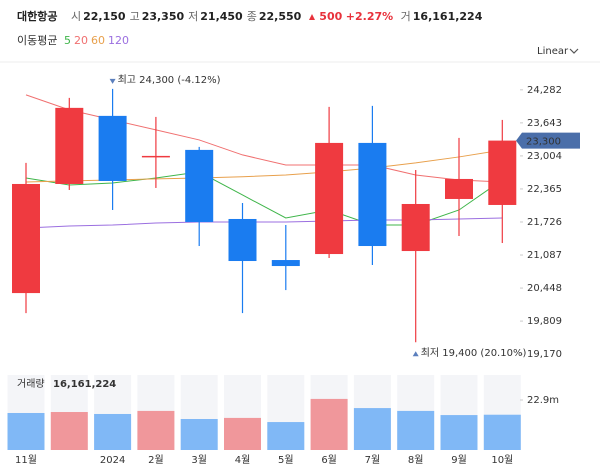  I want to click on x-tick-label: 7월, so click(373, 460).